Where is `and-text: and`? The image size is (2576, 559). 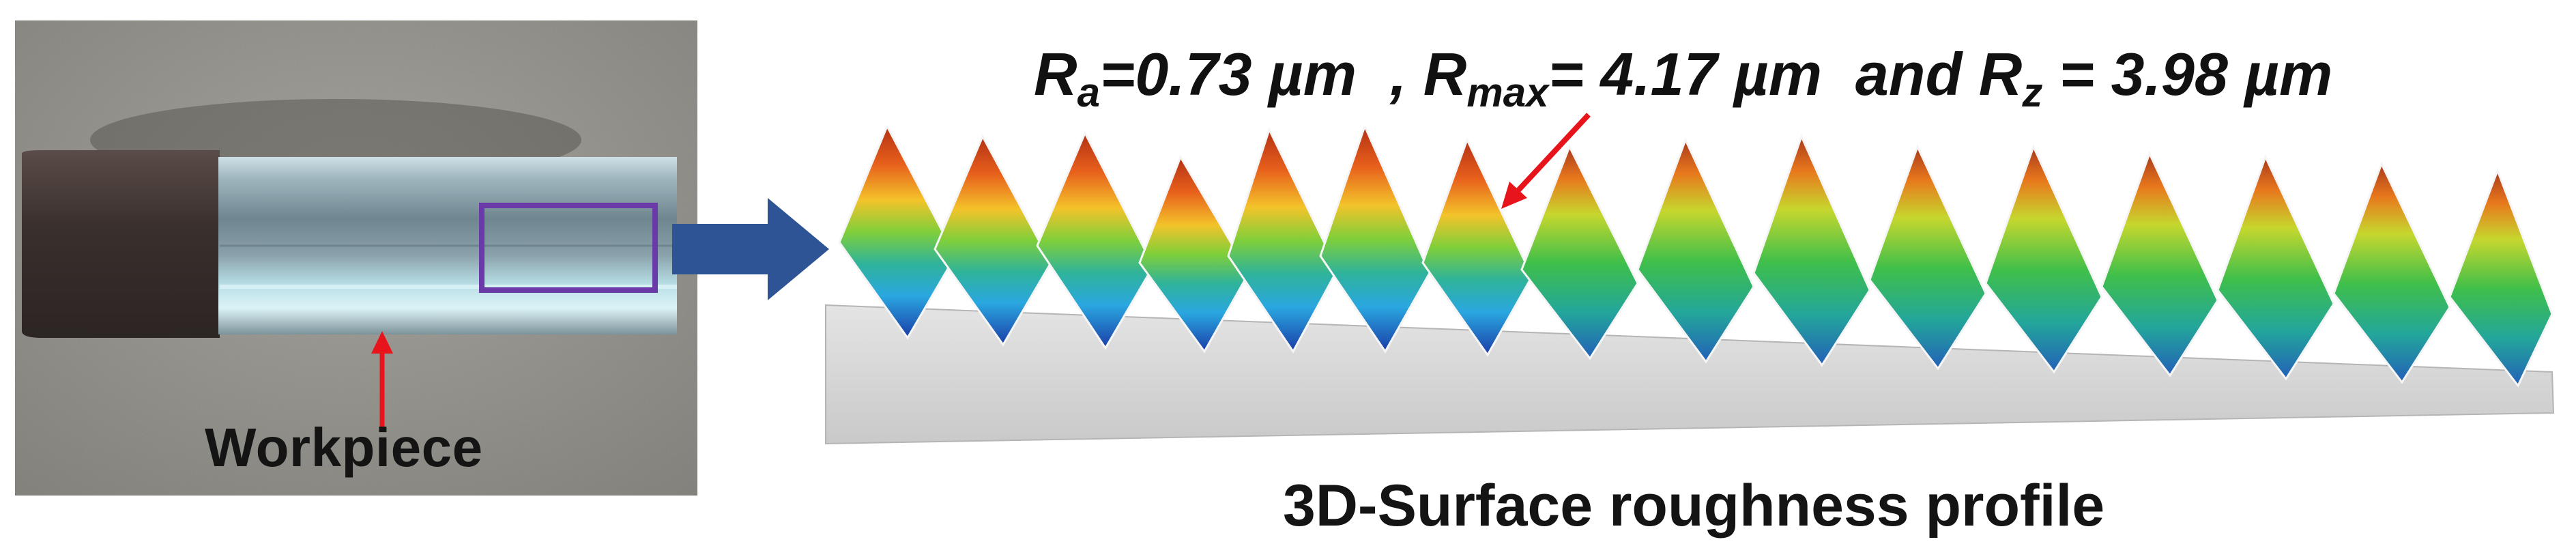 and-text: and is located at coordinates (1900, 74).